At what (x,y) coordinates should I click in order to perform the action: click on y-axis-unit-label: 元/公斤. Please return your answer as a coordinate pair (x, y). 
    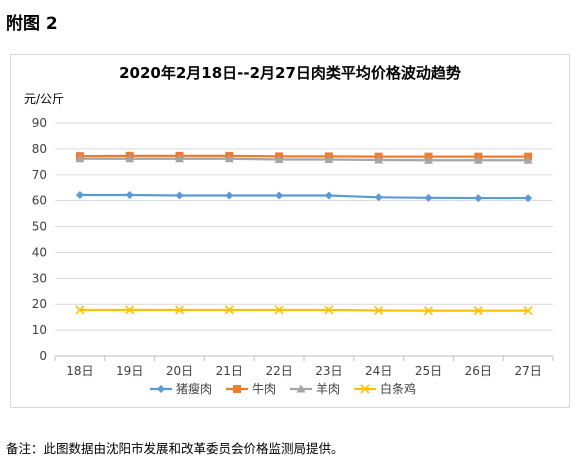
    Looking at the image, I should click on (44, 99).